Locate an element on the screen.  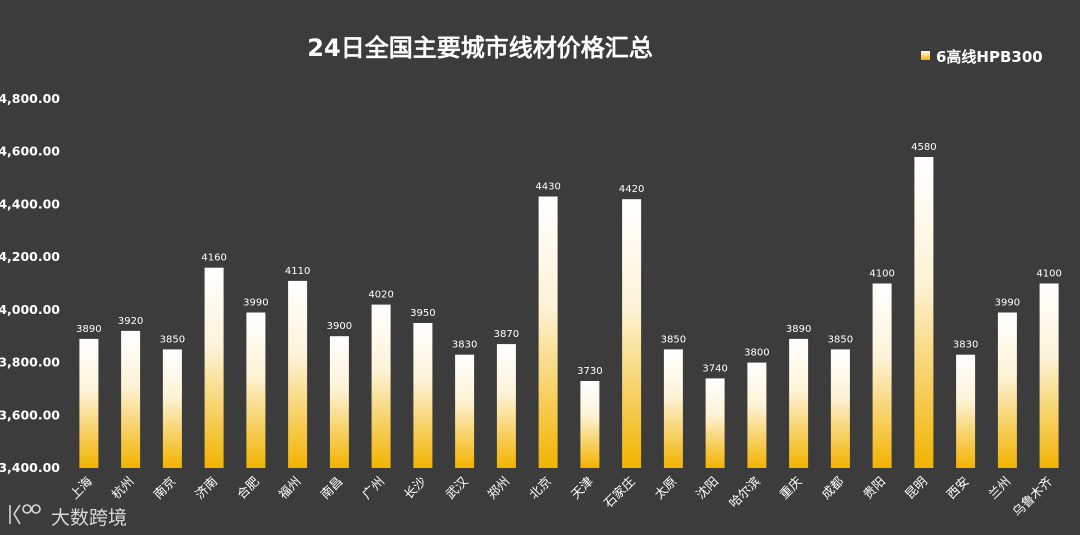
x-tick-label: 太原 is located at coordinates (665, 488).